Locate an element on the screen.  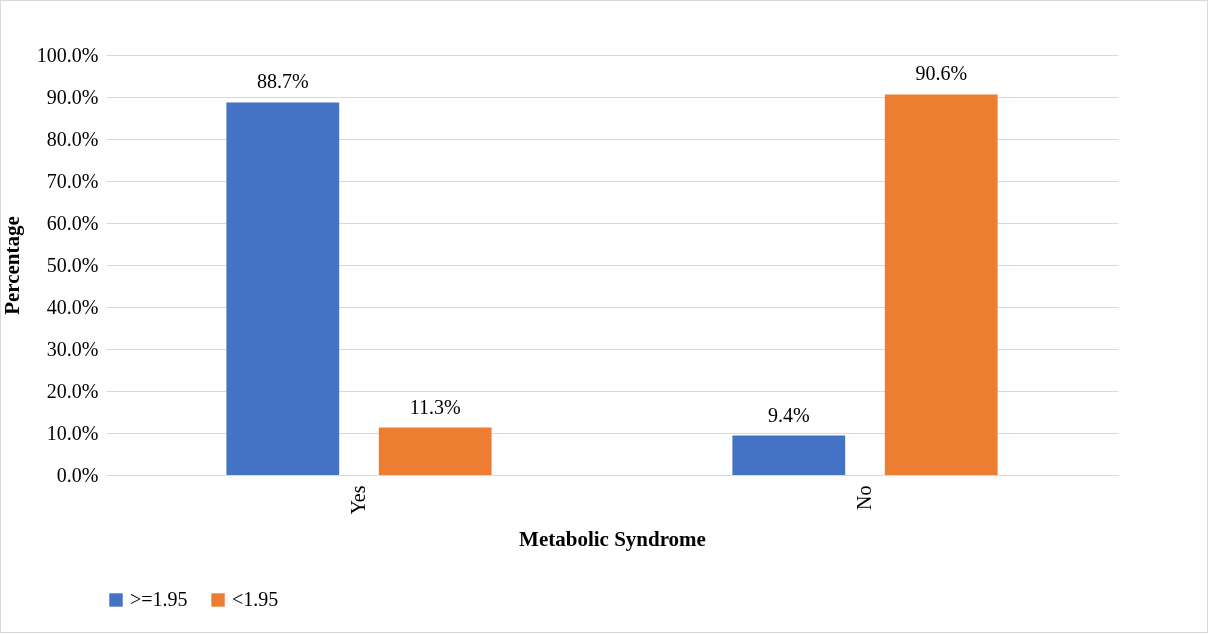
x-axis-title: Metabolic Syndrome is located at coordinates (612, 538).